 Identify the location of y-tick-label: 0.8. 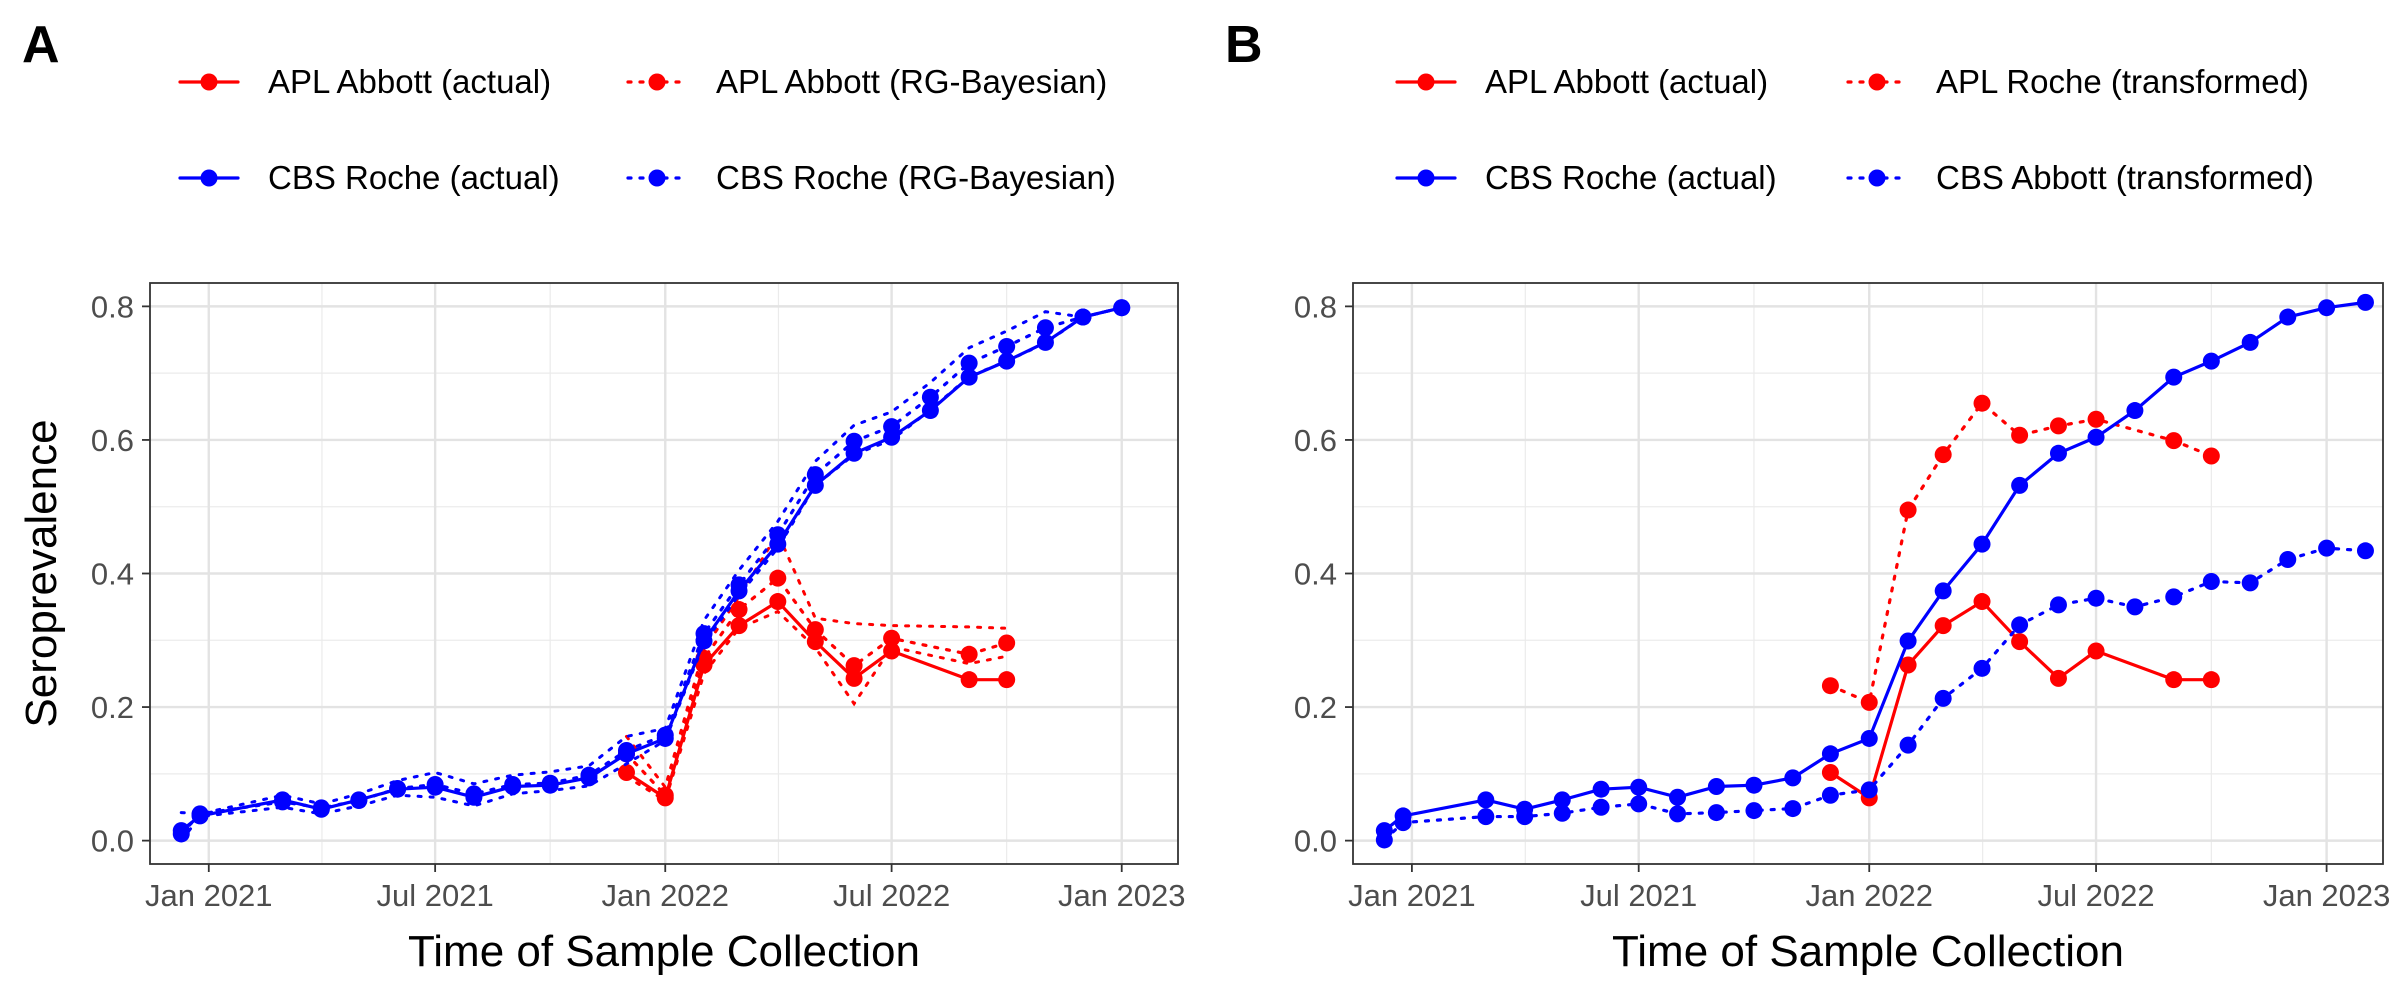
(112, 306).